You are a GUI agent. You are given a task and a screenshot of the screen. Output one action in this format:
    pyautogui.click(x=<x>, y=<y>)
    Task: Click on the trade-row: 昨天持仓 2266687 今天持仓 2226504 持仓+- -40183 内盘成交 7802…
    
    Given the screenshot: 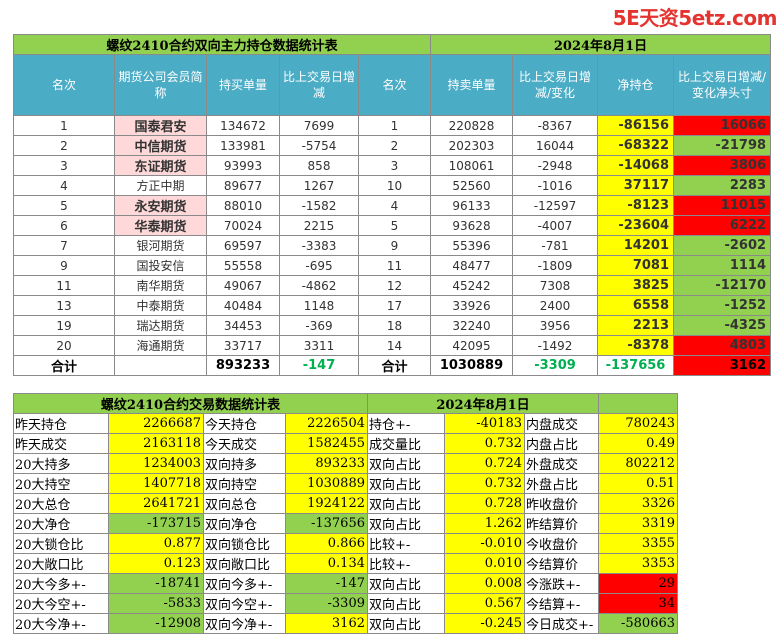 What is the action you would take?
    pyautogui.click(x=346, y=423)
    